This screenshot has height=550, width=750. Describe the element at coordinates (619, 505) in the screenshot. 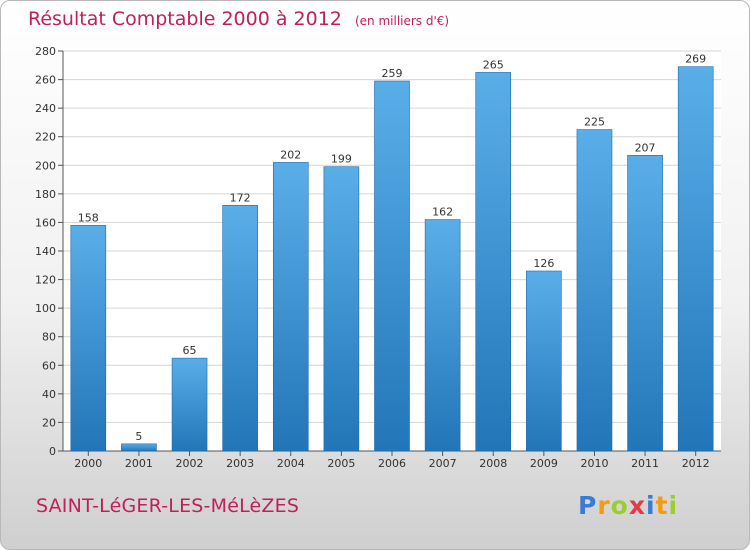

I see `logo-letter: o` at that location.